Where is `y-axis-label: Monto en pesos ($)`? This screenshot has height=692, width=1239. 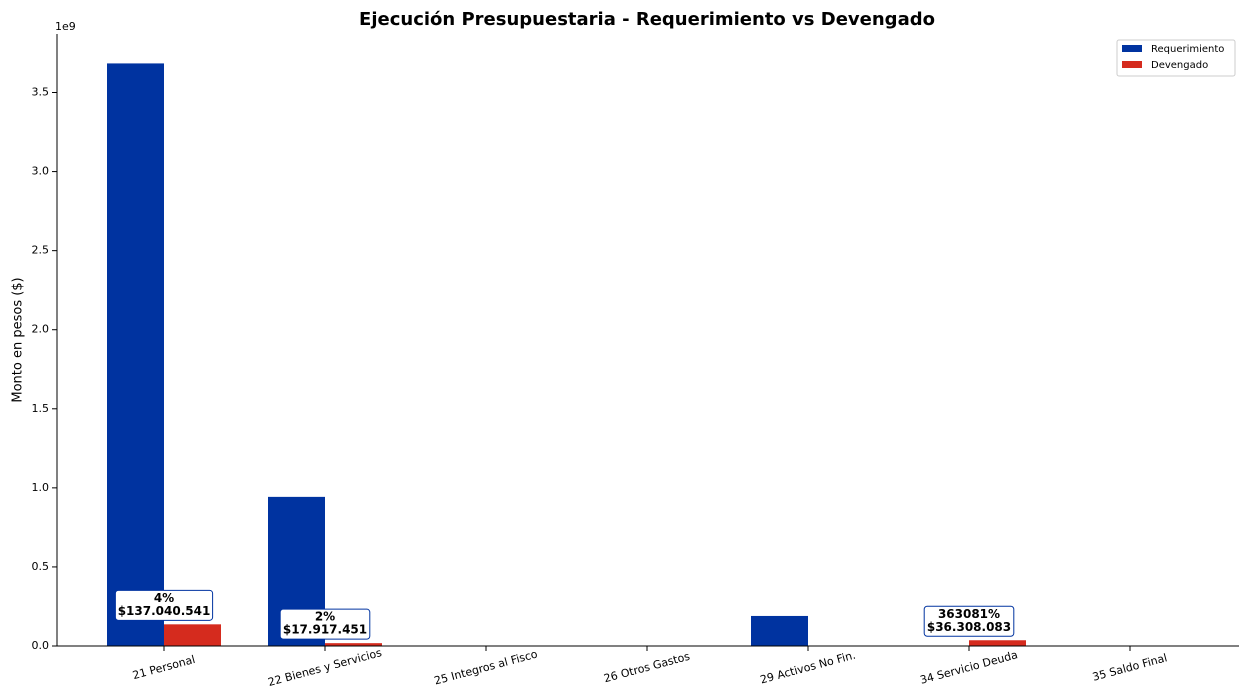 y-axis-label: Monto en pesos ($) is located at coordinates (18, 339).